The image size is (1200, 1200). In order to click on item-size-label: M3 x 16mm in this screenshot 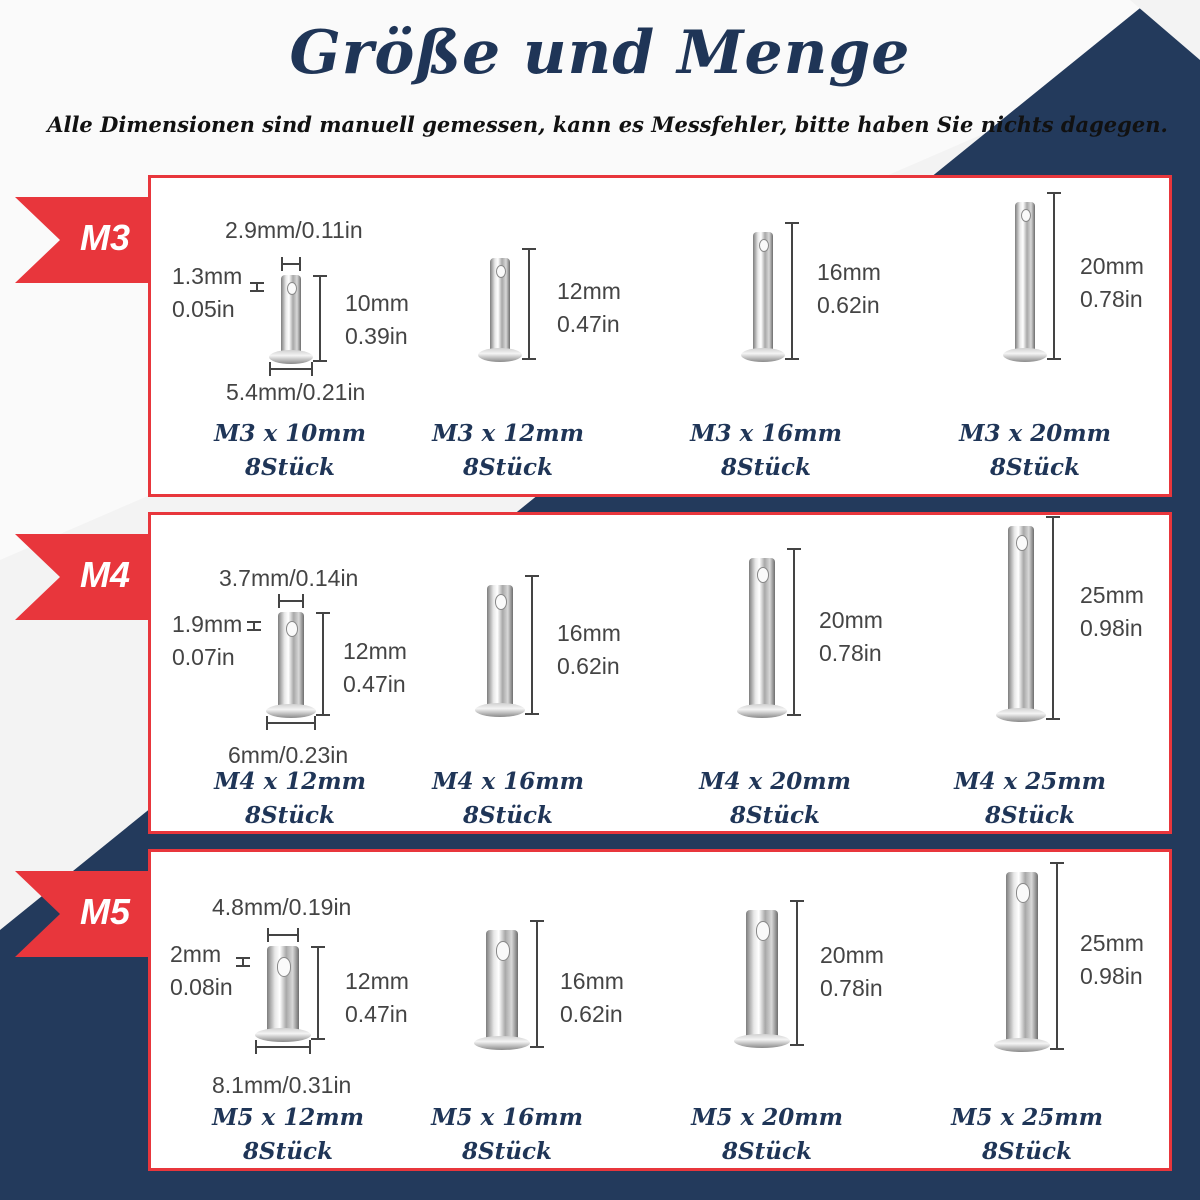, I will do `click(766, 433)`.